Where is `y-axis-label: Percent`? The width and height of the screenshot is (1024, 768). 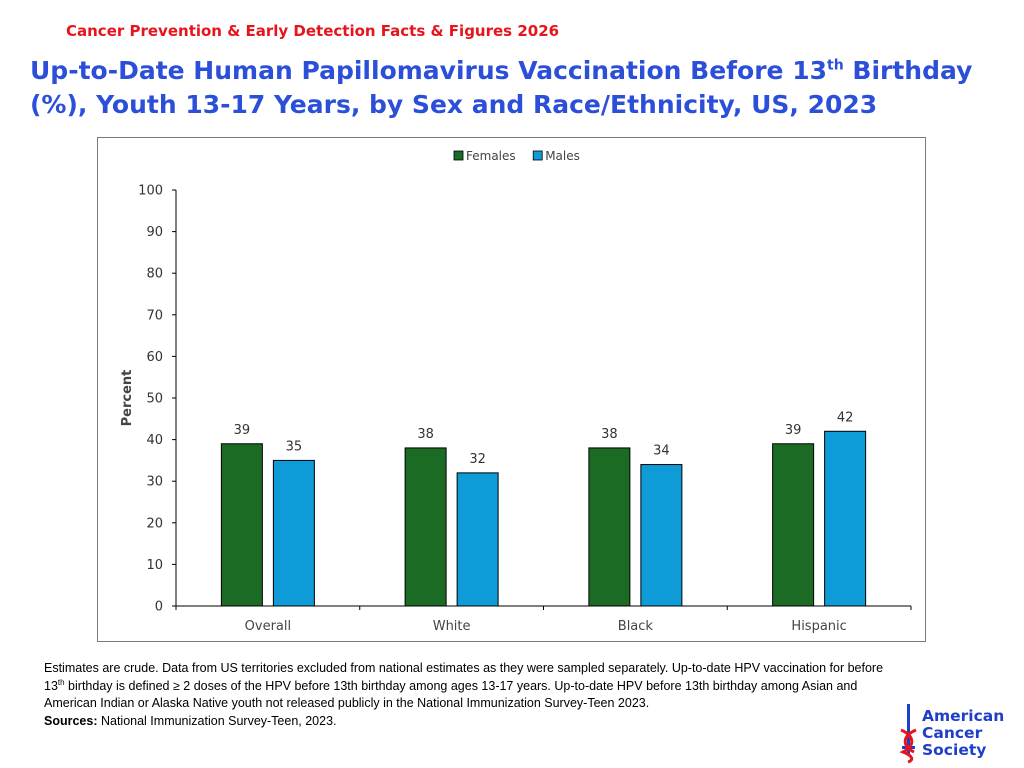 y-axis-label: Percent is located at coordinates (127, 398).